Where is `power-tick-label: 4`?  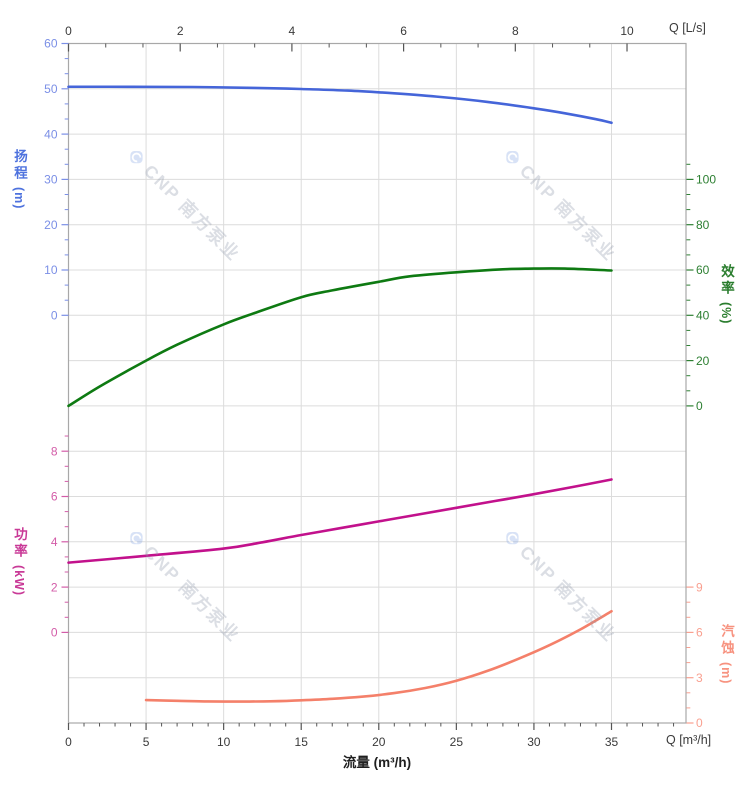
power-tick-label: 4 is located at coordinates (54, 542).